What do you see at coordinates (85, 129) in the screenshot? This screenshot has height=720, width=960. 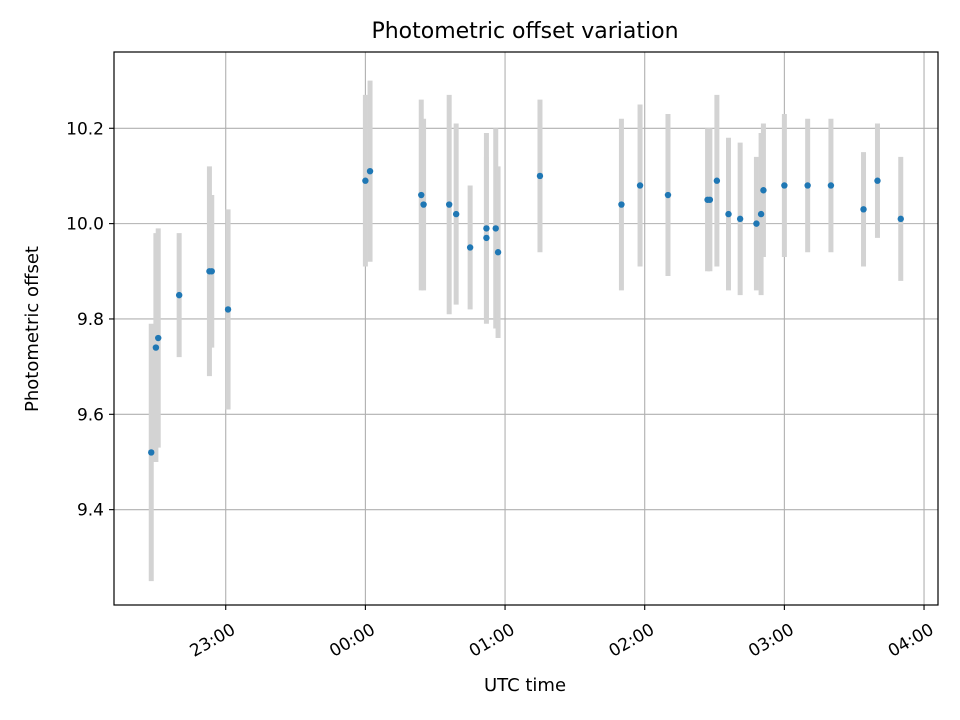 I see `y-tick-label: 10.2` at bounding box center [85, 129].